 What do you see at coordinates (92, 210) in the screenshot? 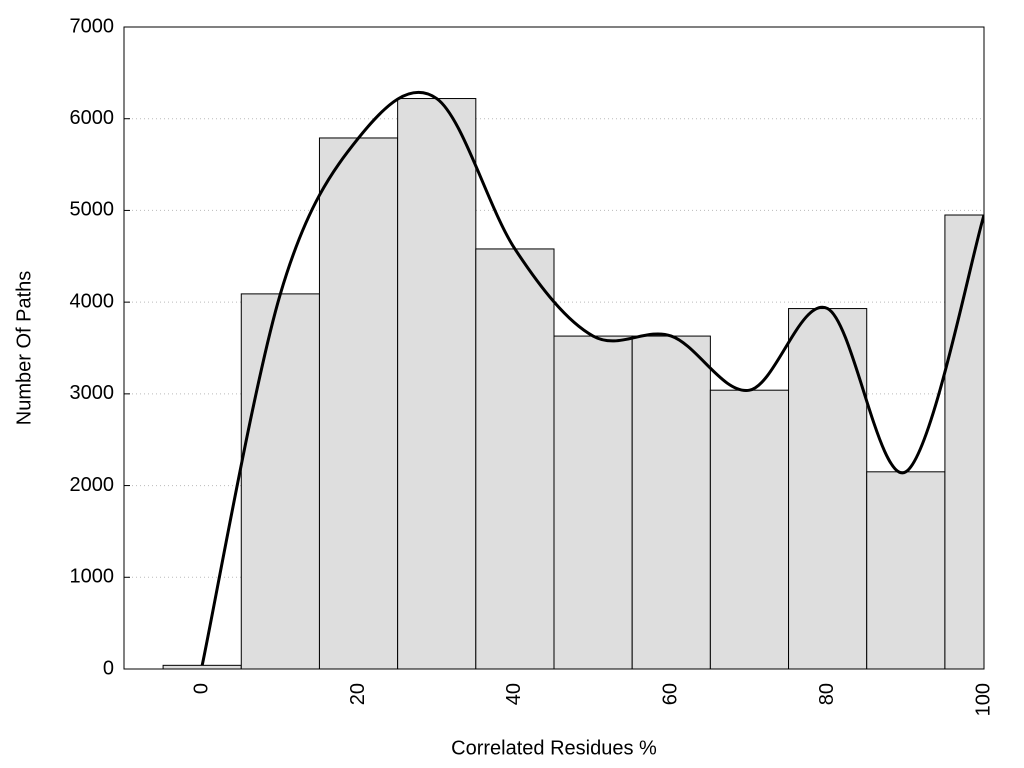
I see `y-tick-label: 5000` at bounding box center [92, 210].